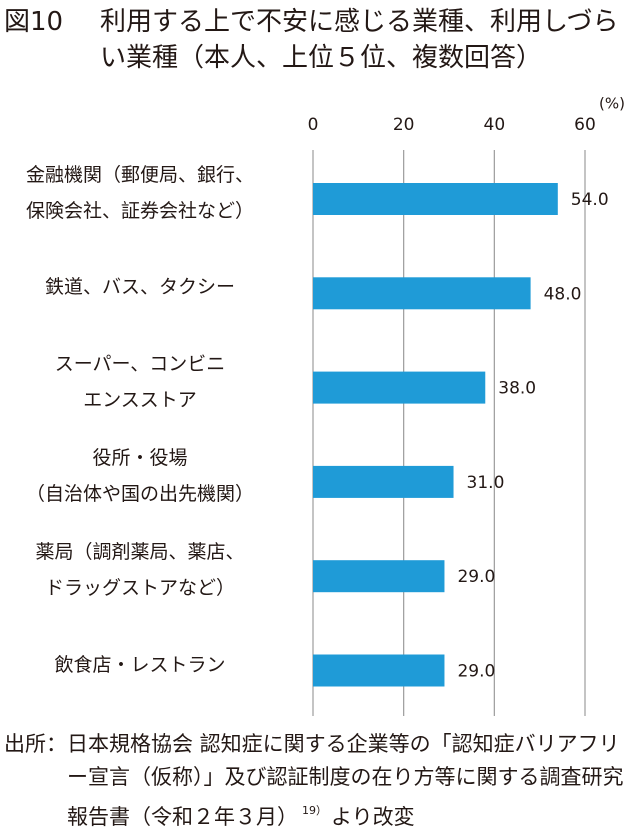 This screenshot has width=640, height=834. Describe the element at coordinates (563, 294) in the screenshot. I see `value-label: 48.0` at that location.